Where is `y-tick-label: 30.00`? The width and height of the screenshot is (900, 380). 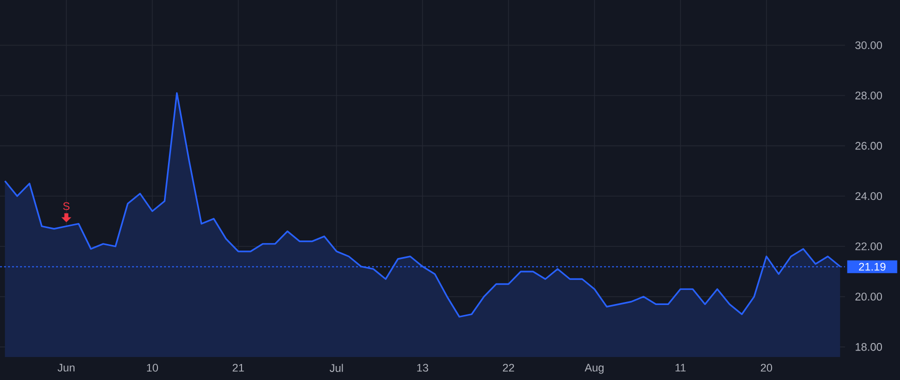 y-tick-label: 30.00 is located at coordinates (868, 45).